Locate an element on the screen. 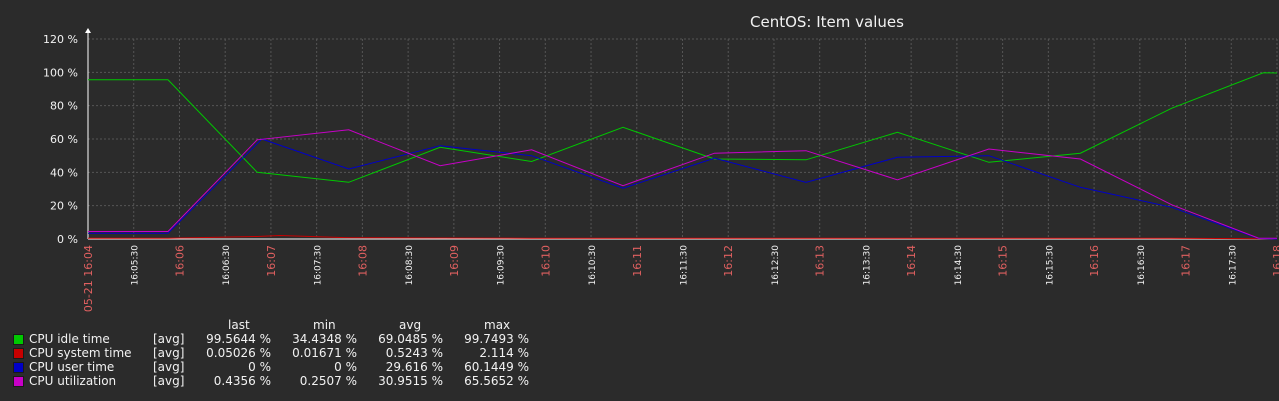  y-tick-label: 100 % is located at coordinates (60, 72).